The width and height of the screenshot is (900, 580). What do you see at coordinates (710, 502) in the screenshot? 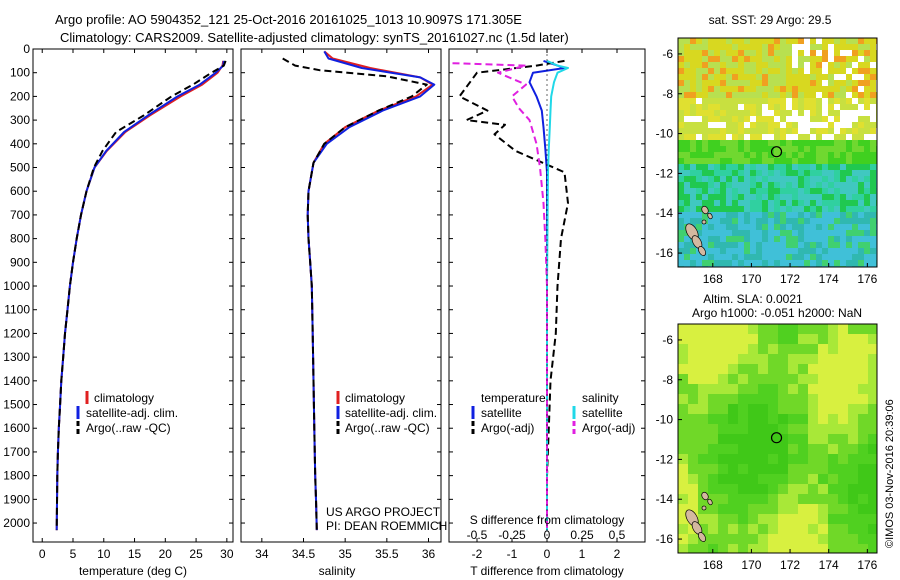
I see `island-shape` at bounding box center [710, 502].